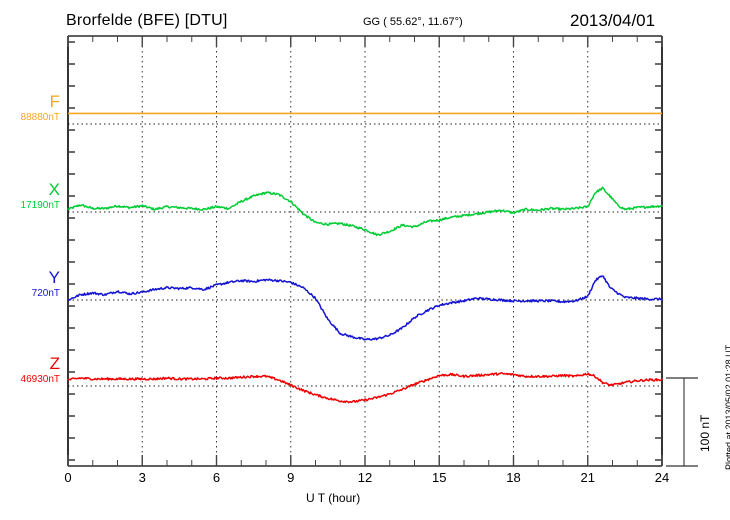 The image size is (730, 520). I want to click on page-title: Brorfelde (BFE) [DTU], so click(147, 20).